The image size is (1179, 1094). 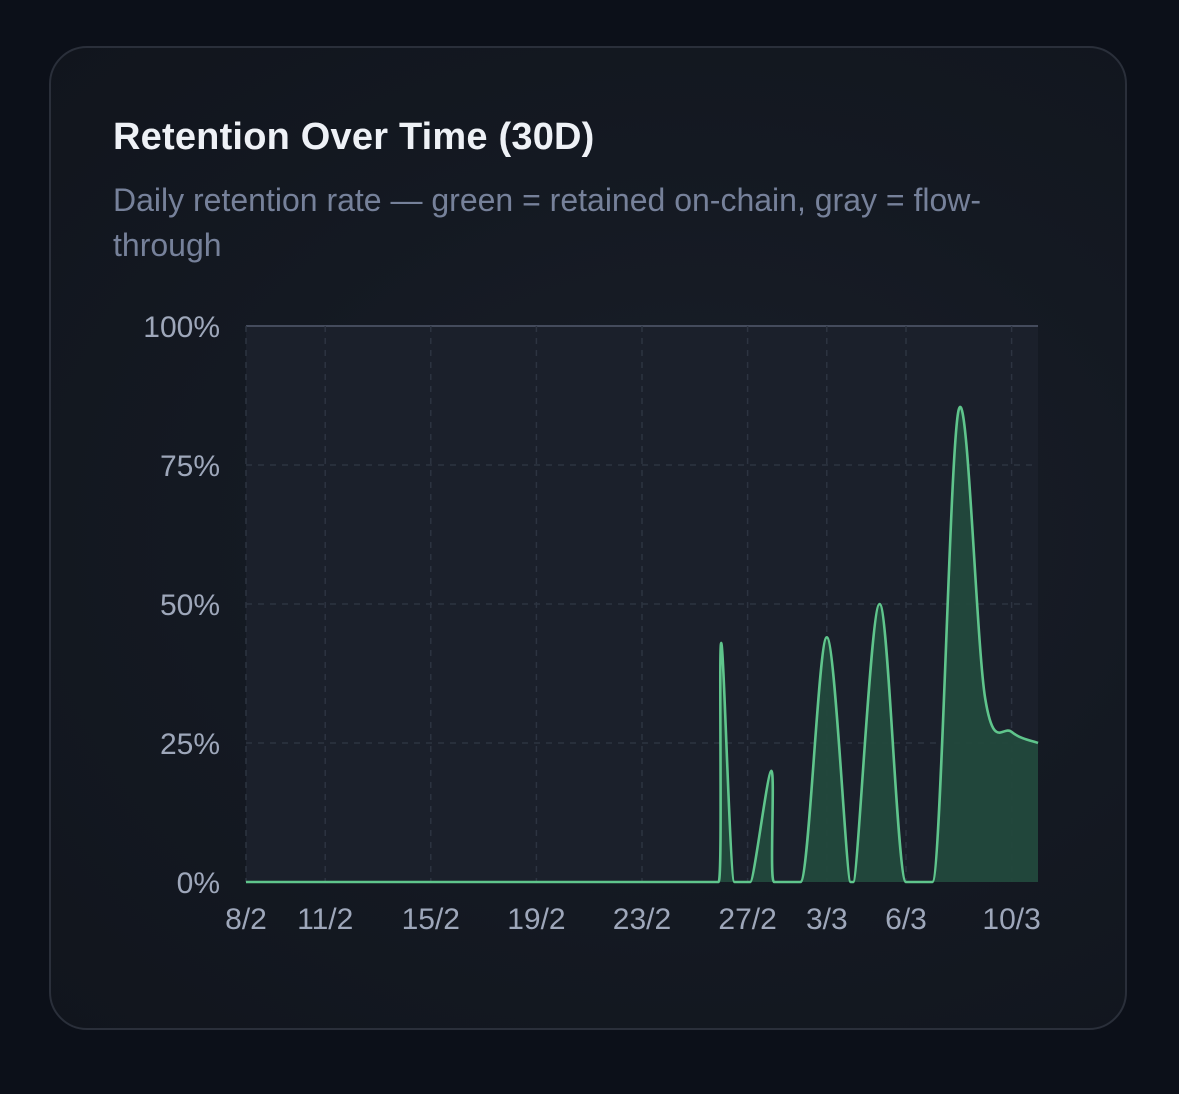 What do you see at coordinates (190, 605) in the screenshot?
I see `y-tick-label: 50%` at bounding box center [190, 605].